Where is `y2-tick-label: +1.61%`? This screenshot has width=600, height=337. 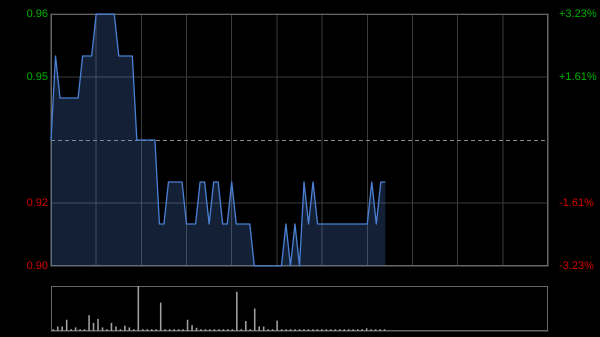 y2-tick-label: +1.61% is located at coordinates (578, 77).